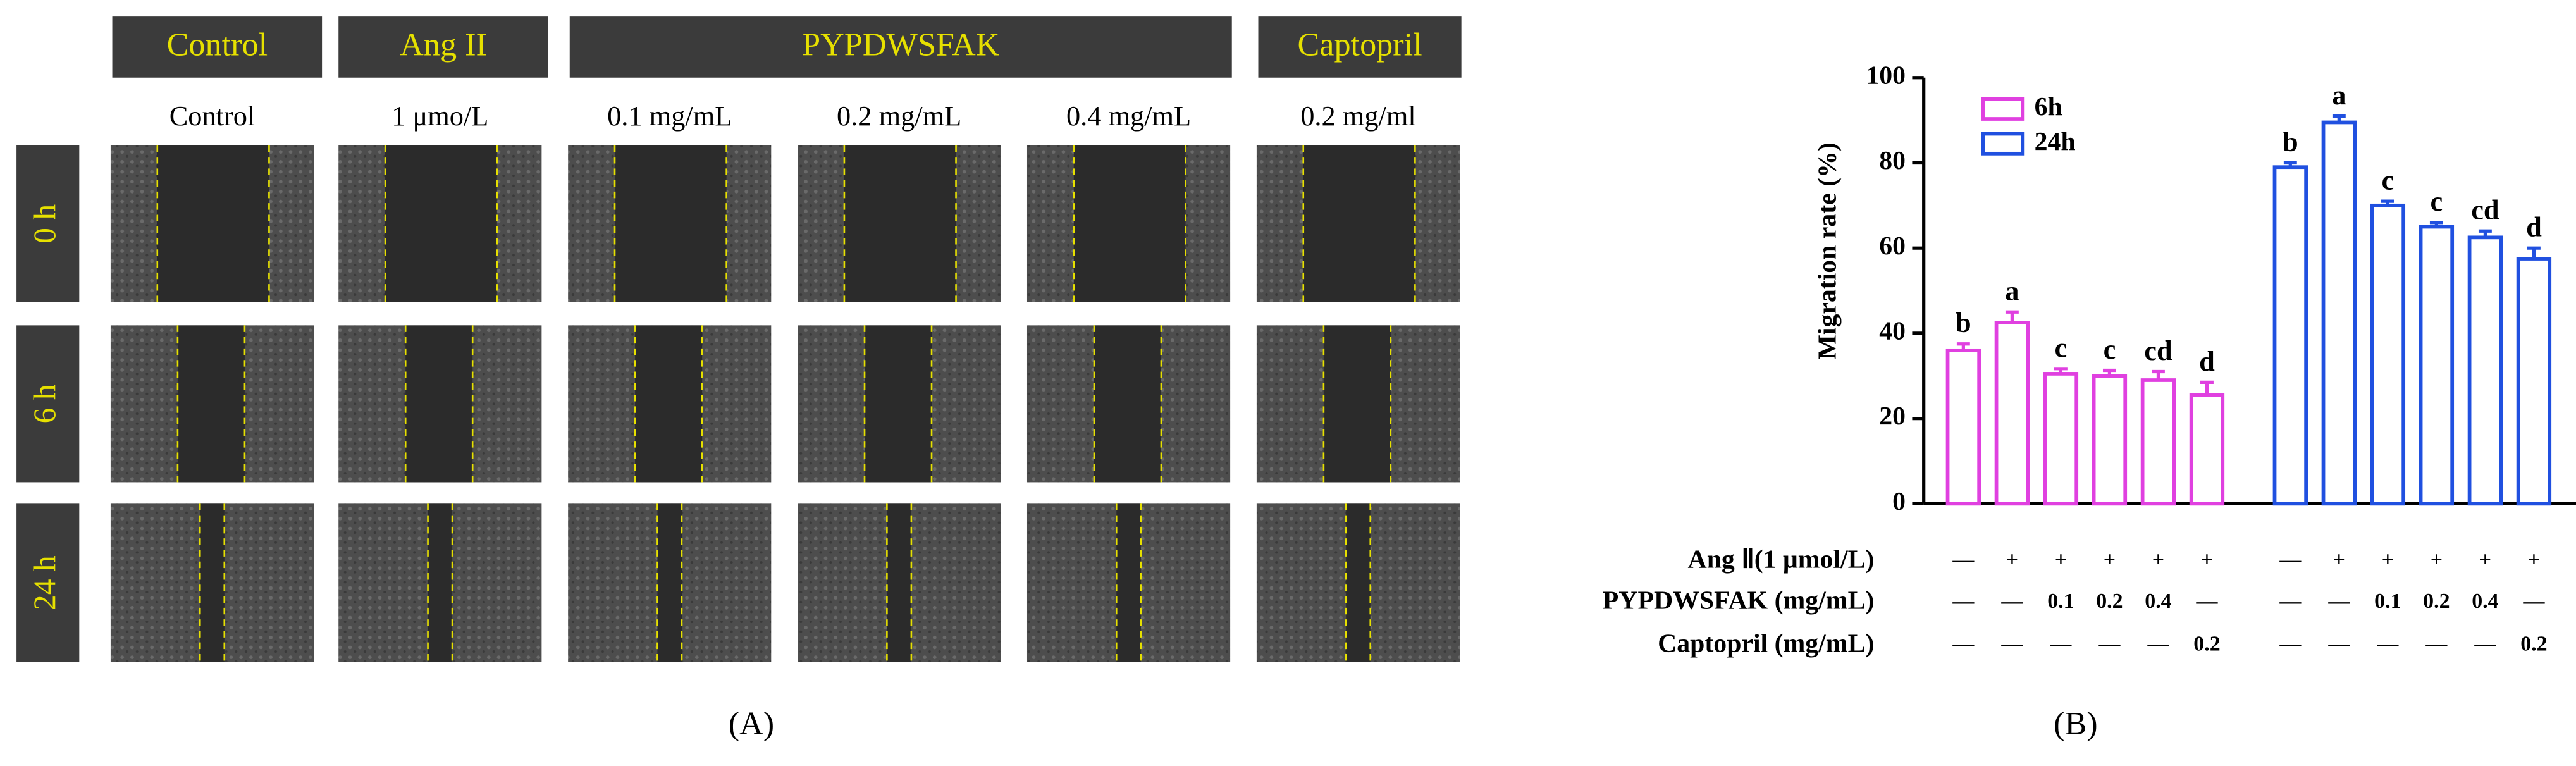 The image size is (2576, 766). What do you see at coordinates (1739, 601) in the screenshot?
I see `condition-label: PYPDWSFAK (mg/mL)` at bounding box center [1739, 601].